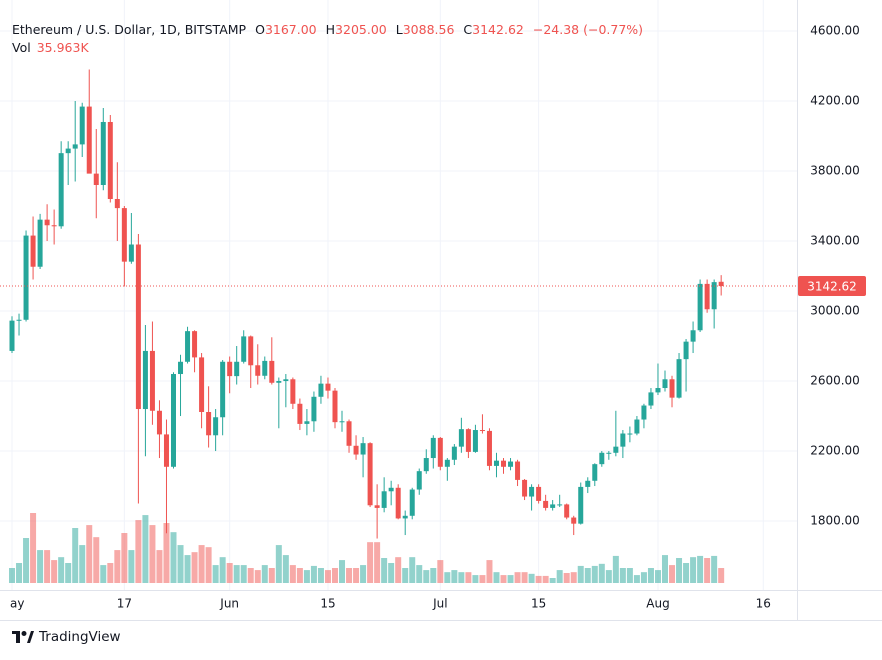 The image size is (882, 660). What do you see at coordinates (835, 521) in the screenshot?
I see `y-tick-label: 1800.00` at bounding box center [835, 521].